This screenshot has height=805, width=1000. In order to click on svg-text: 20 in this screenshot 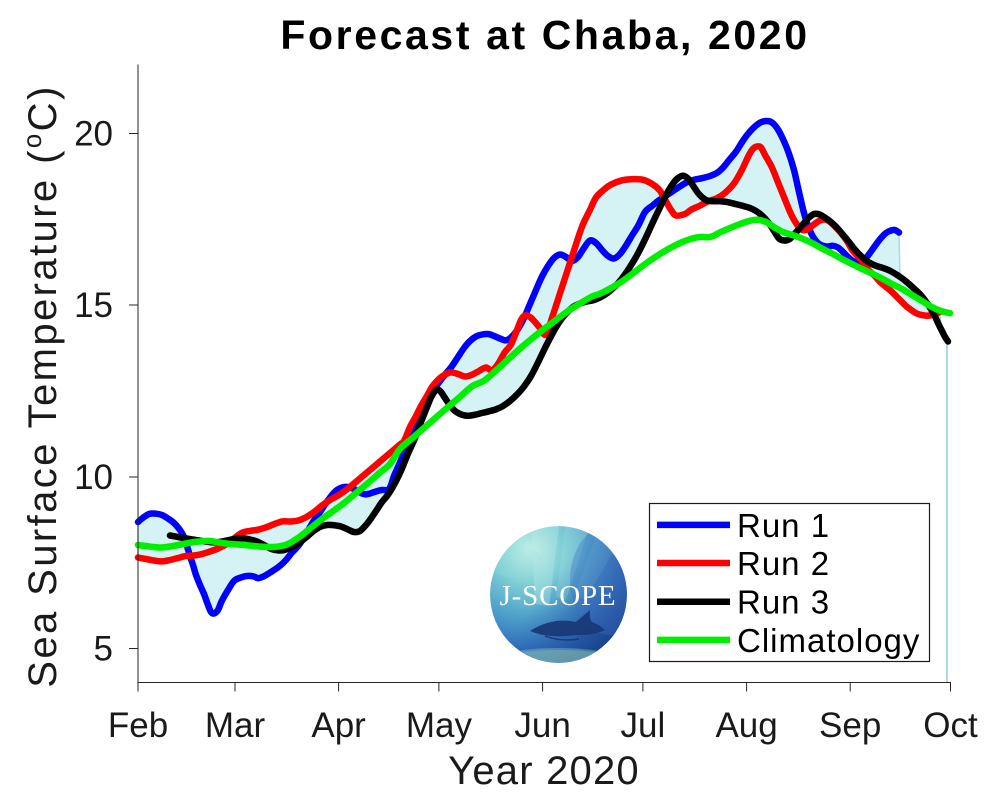, I will do `click(93, 134)`.